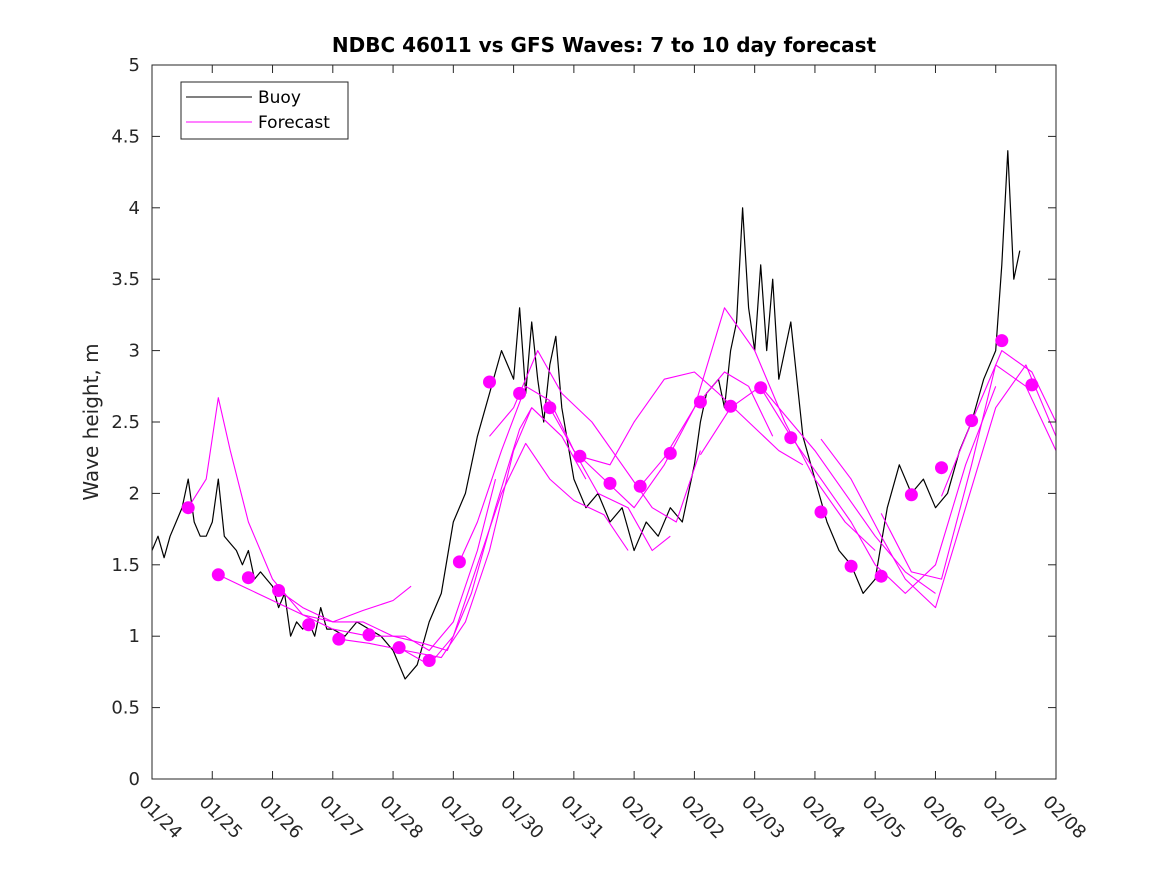 This screenshot has height=875, width=1167. Describe the element at coordinates (125, 422) in the screenshot. I see `y-tick-label: 2.5` at that location.